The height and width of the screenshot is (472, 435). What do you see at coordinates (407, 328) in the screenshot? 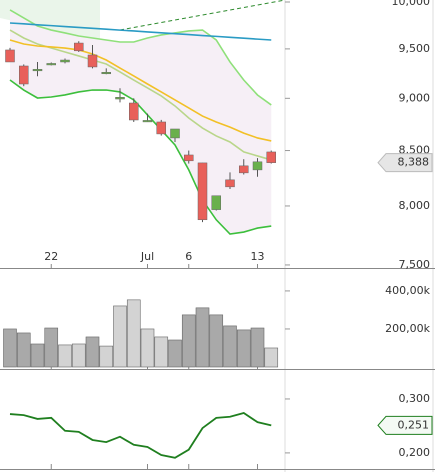
I see `y-tick-label: 200,00k` at bounding box center [407, 328].